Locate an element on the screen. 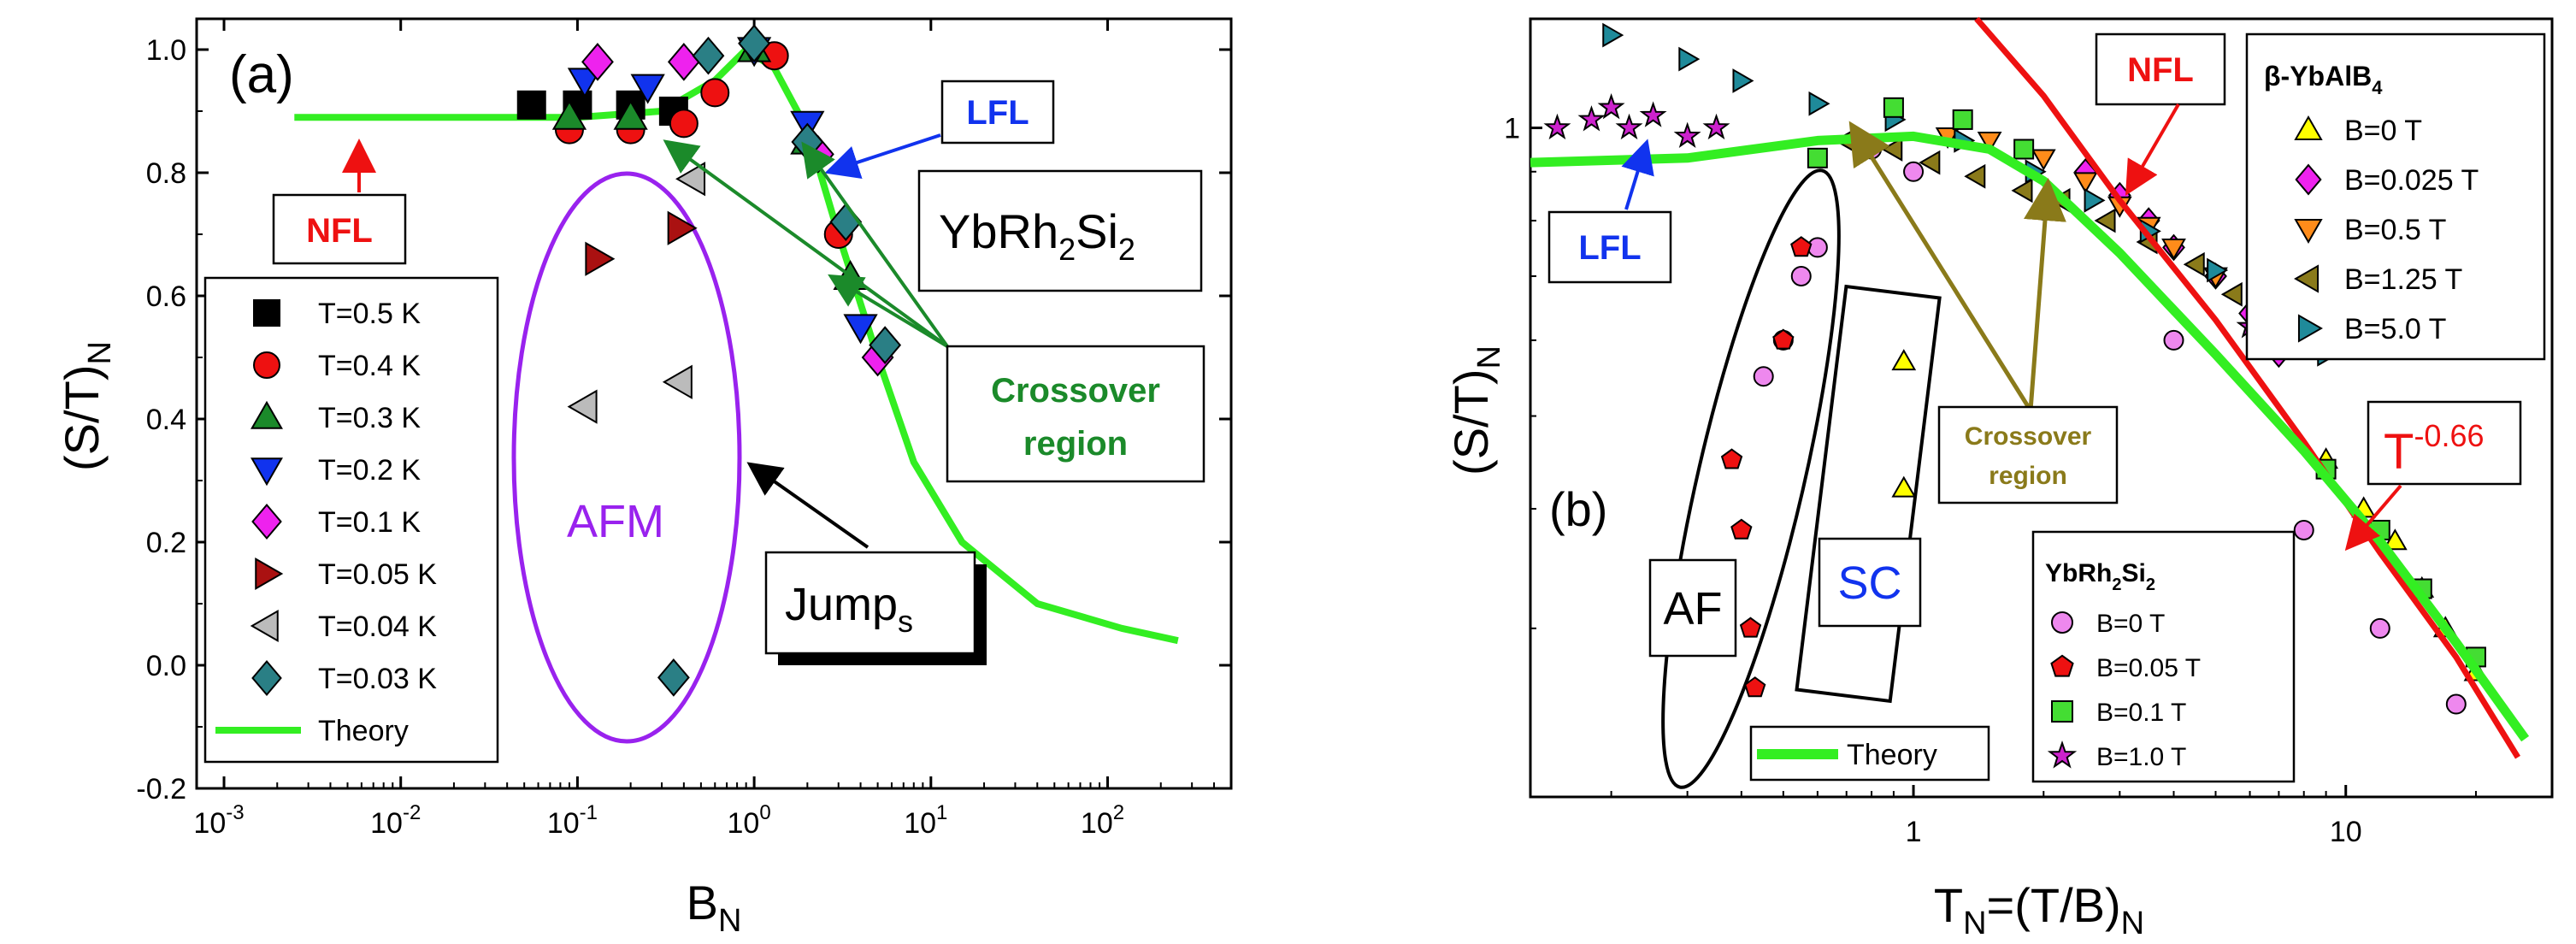 This screenshot has width=2576, height=944. panel-a-afm-label: AFM is located at coordinates (615, 521).